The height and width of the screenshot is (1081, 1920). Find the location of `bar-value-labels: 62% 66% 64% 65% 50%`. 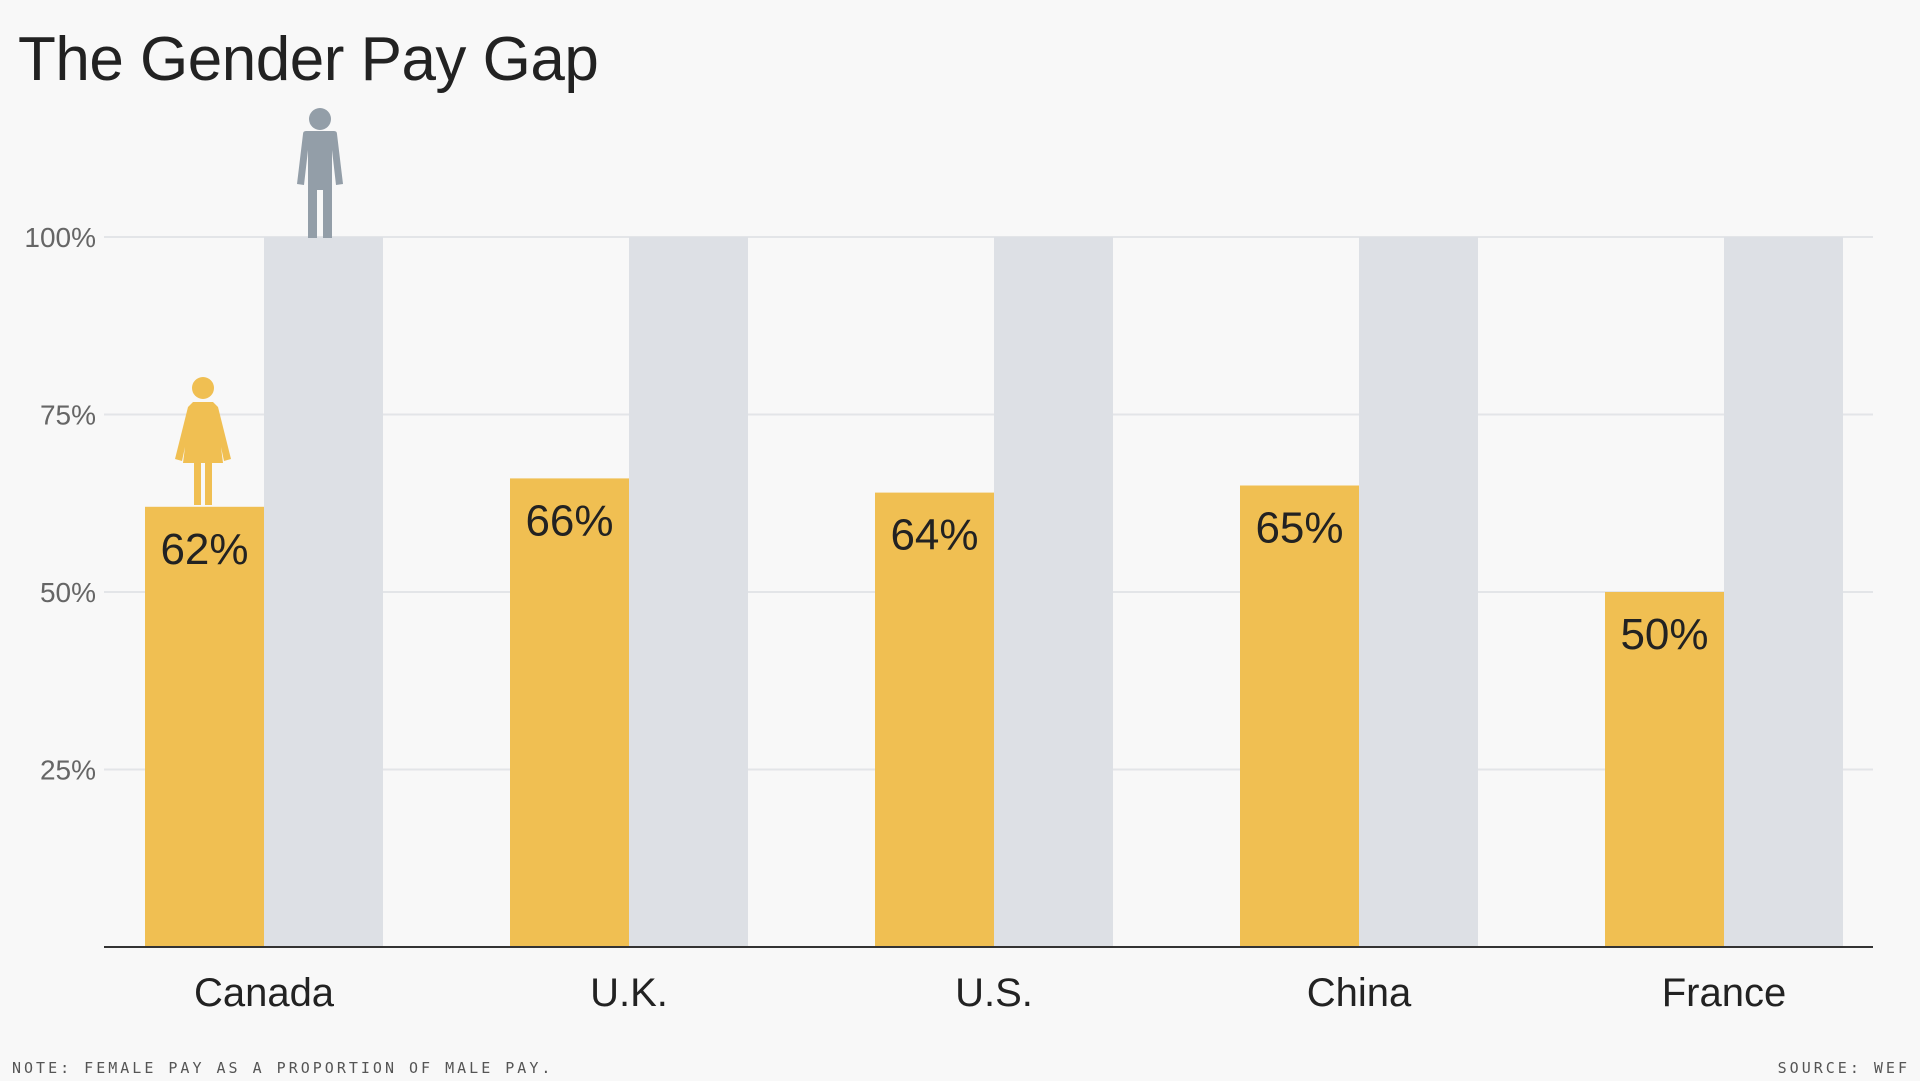

bar-value-labels: 62% 66% 64% 65% 50% is located at coordinates (934, 577).